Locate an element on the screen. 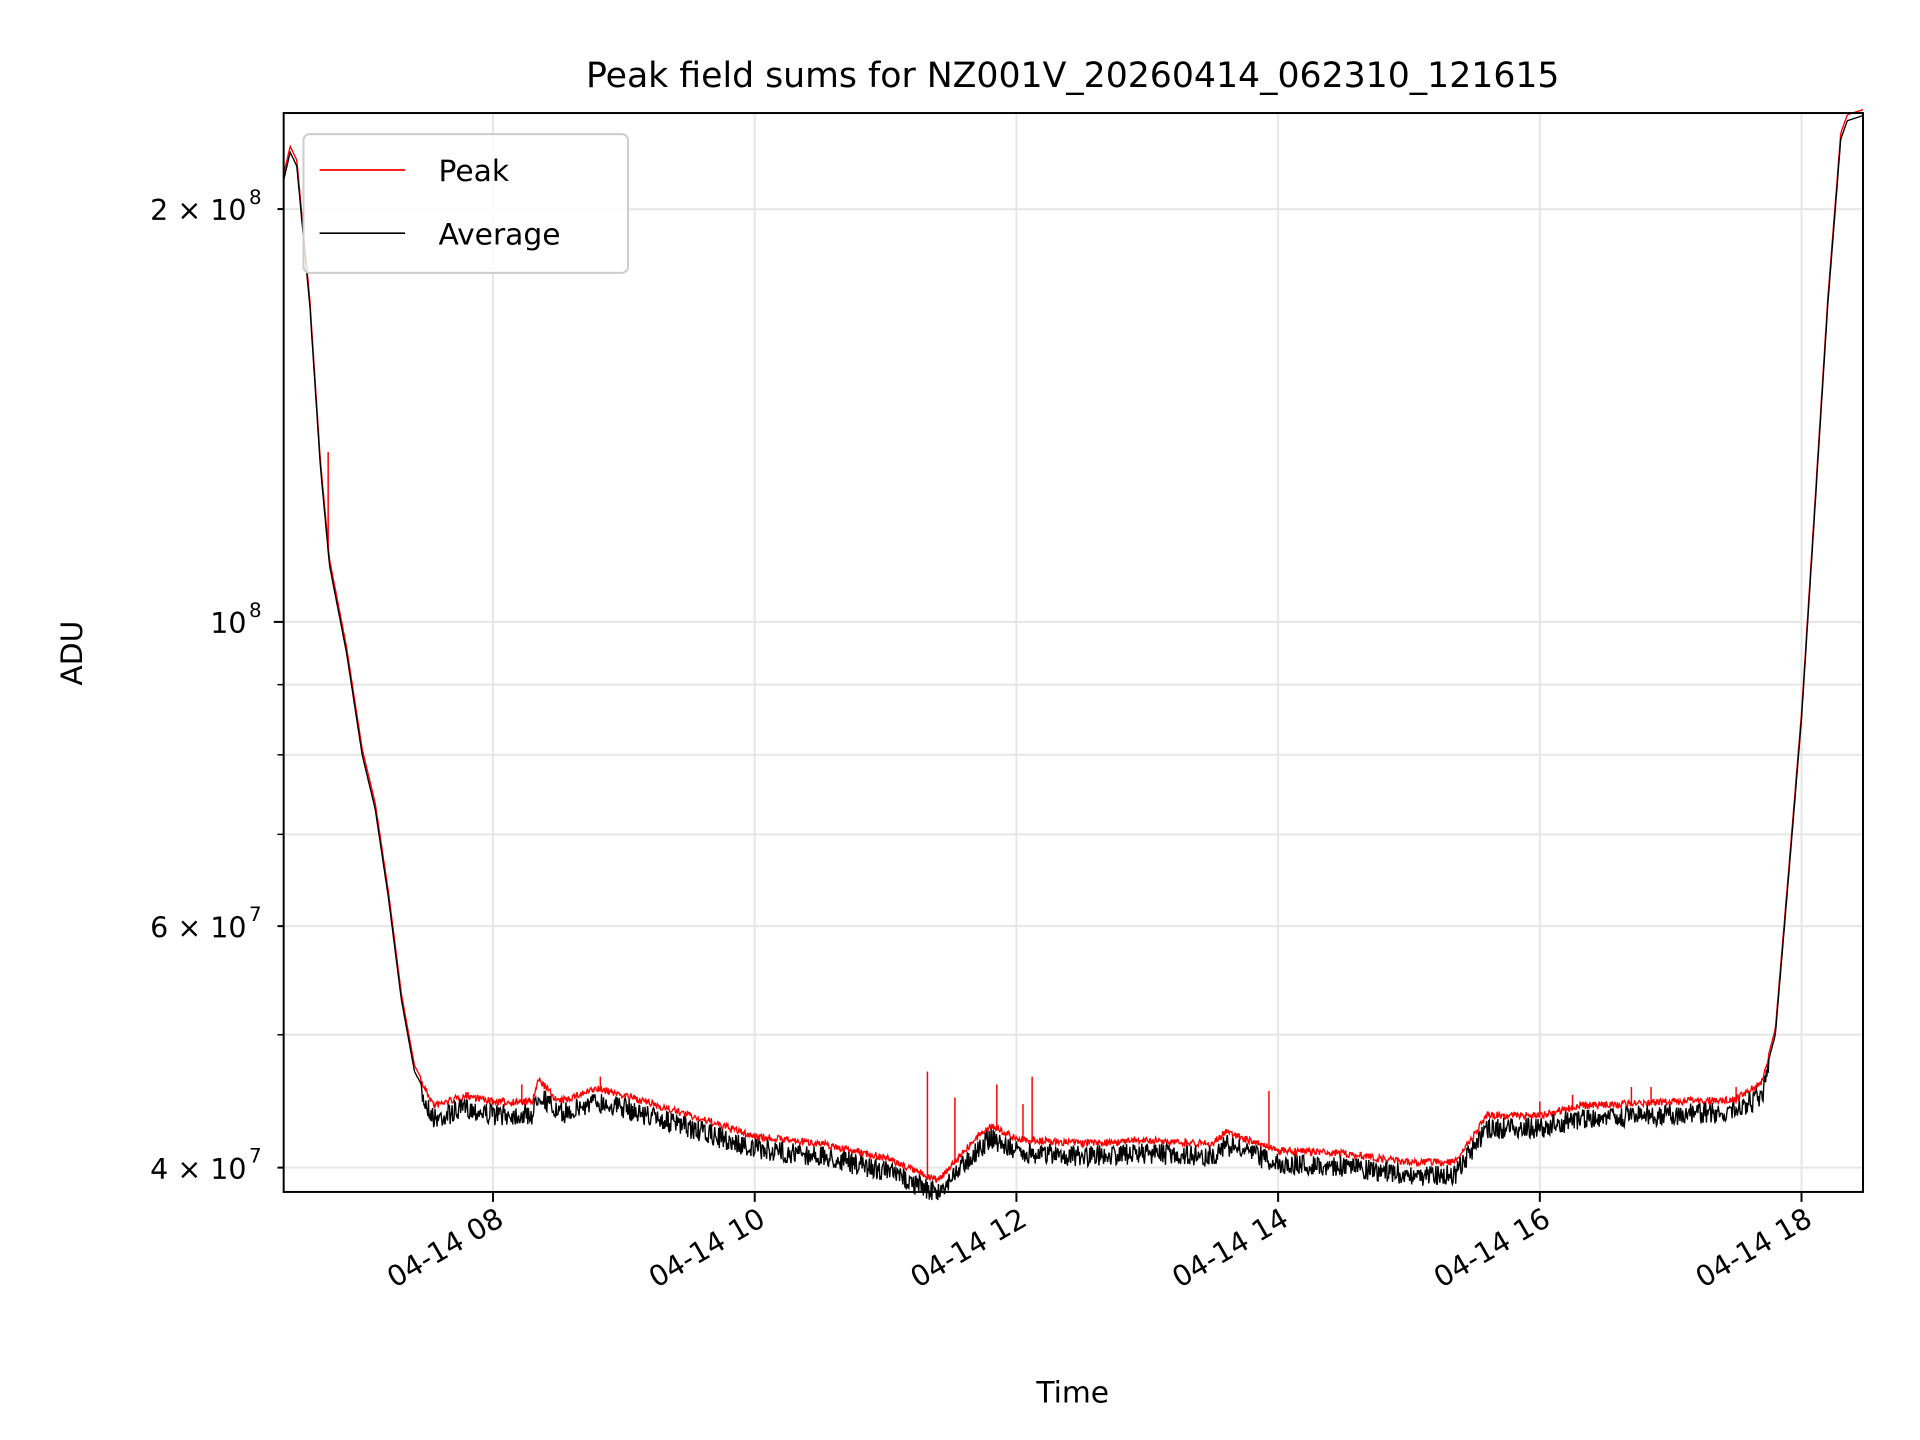 The height and width of the screenshot is (1440, 1920). legend: Peak Average is located at coordinates (466, 203).